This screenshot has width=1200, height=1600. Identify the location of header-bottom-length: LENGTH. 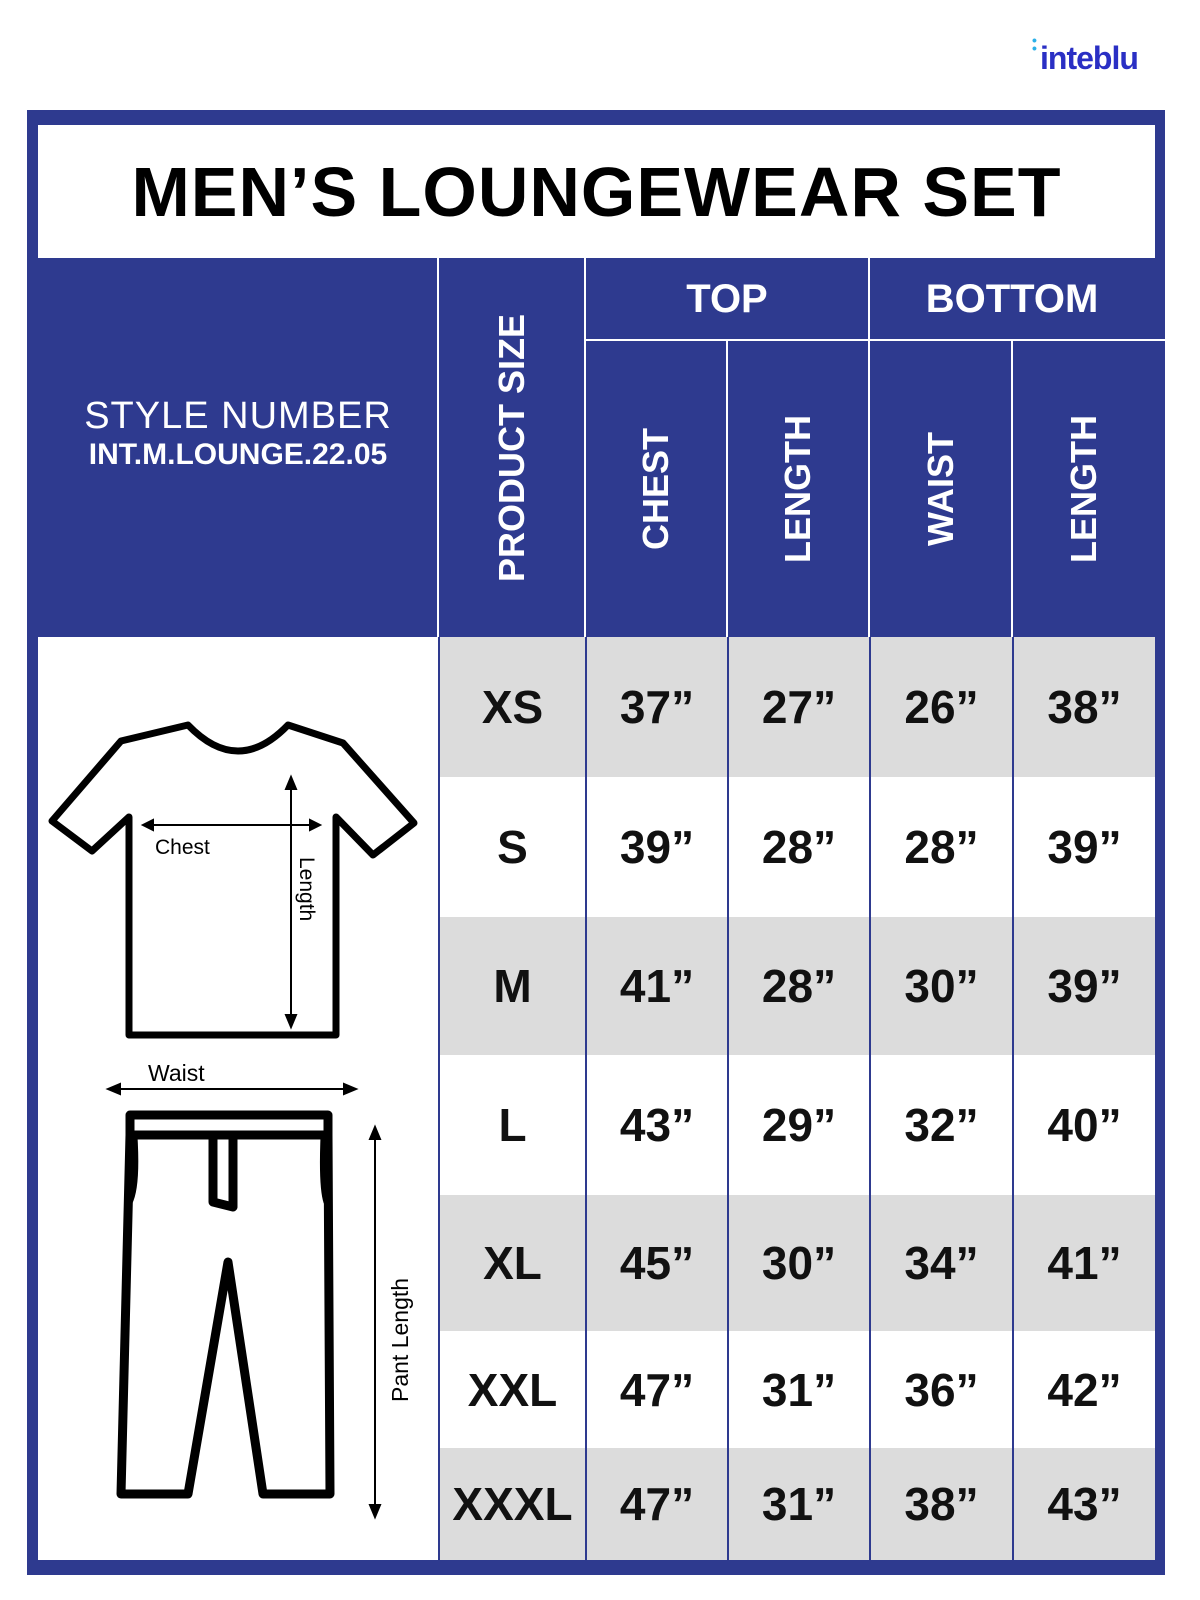
(1083, 488).